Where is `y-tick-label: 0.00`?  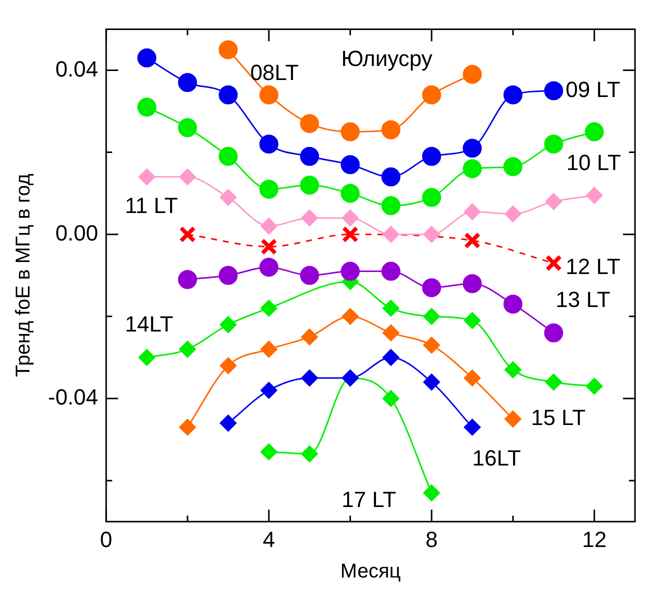
y-tick-label: 0.00 is located at coordinates (76, 233).